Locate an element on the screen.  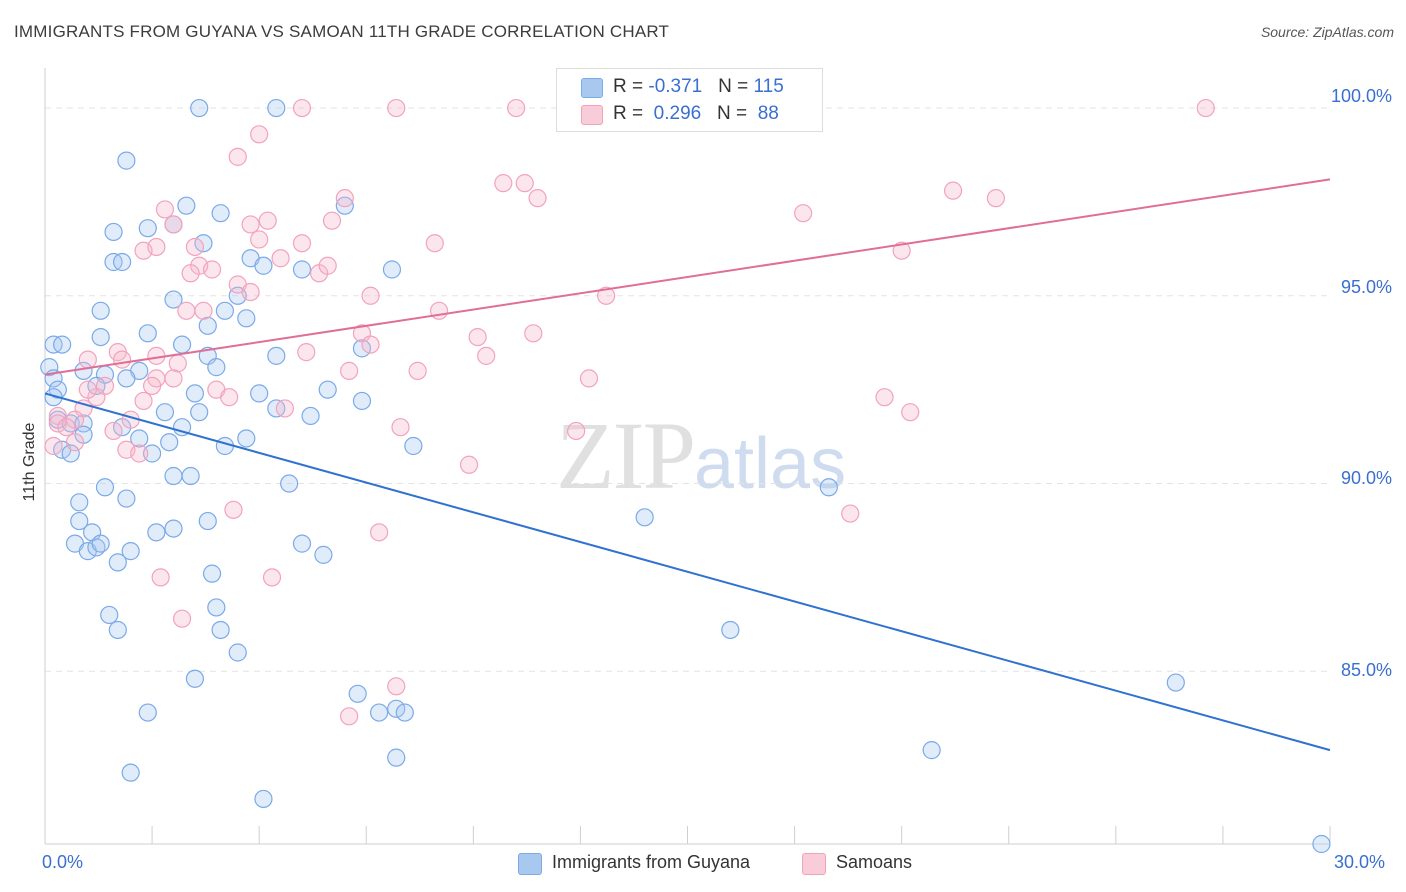
bottom-legend-swatch-samoans is located at coordinates (814, 864).